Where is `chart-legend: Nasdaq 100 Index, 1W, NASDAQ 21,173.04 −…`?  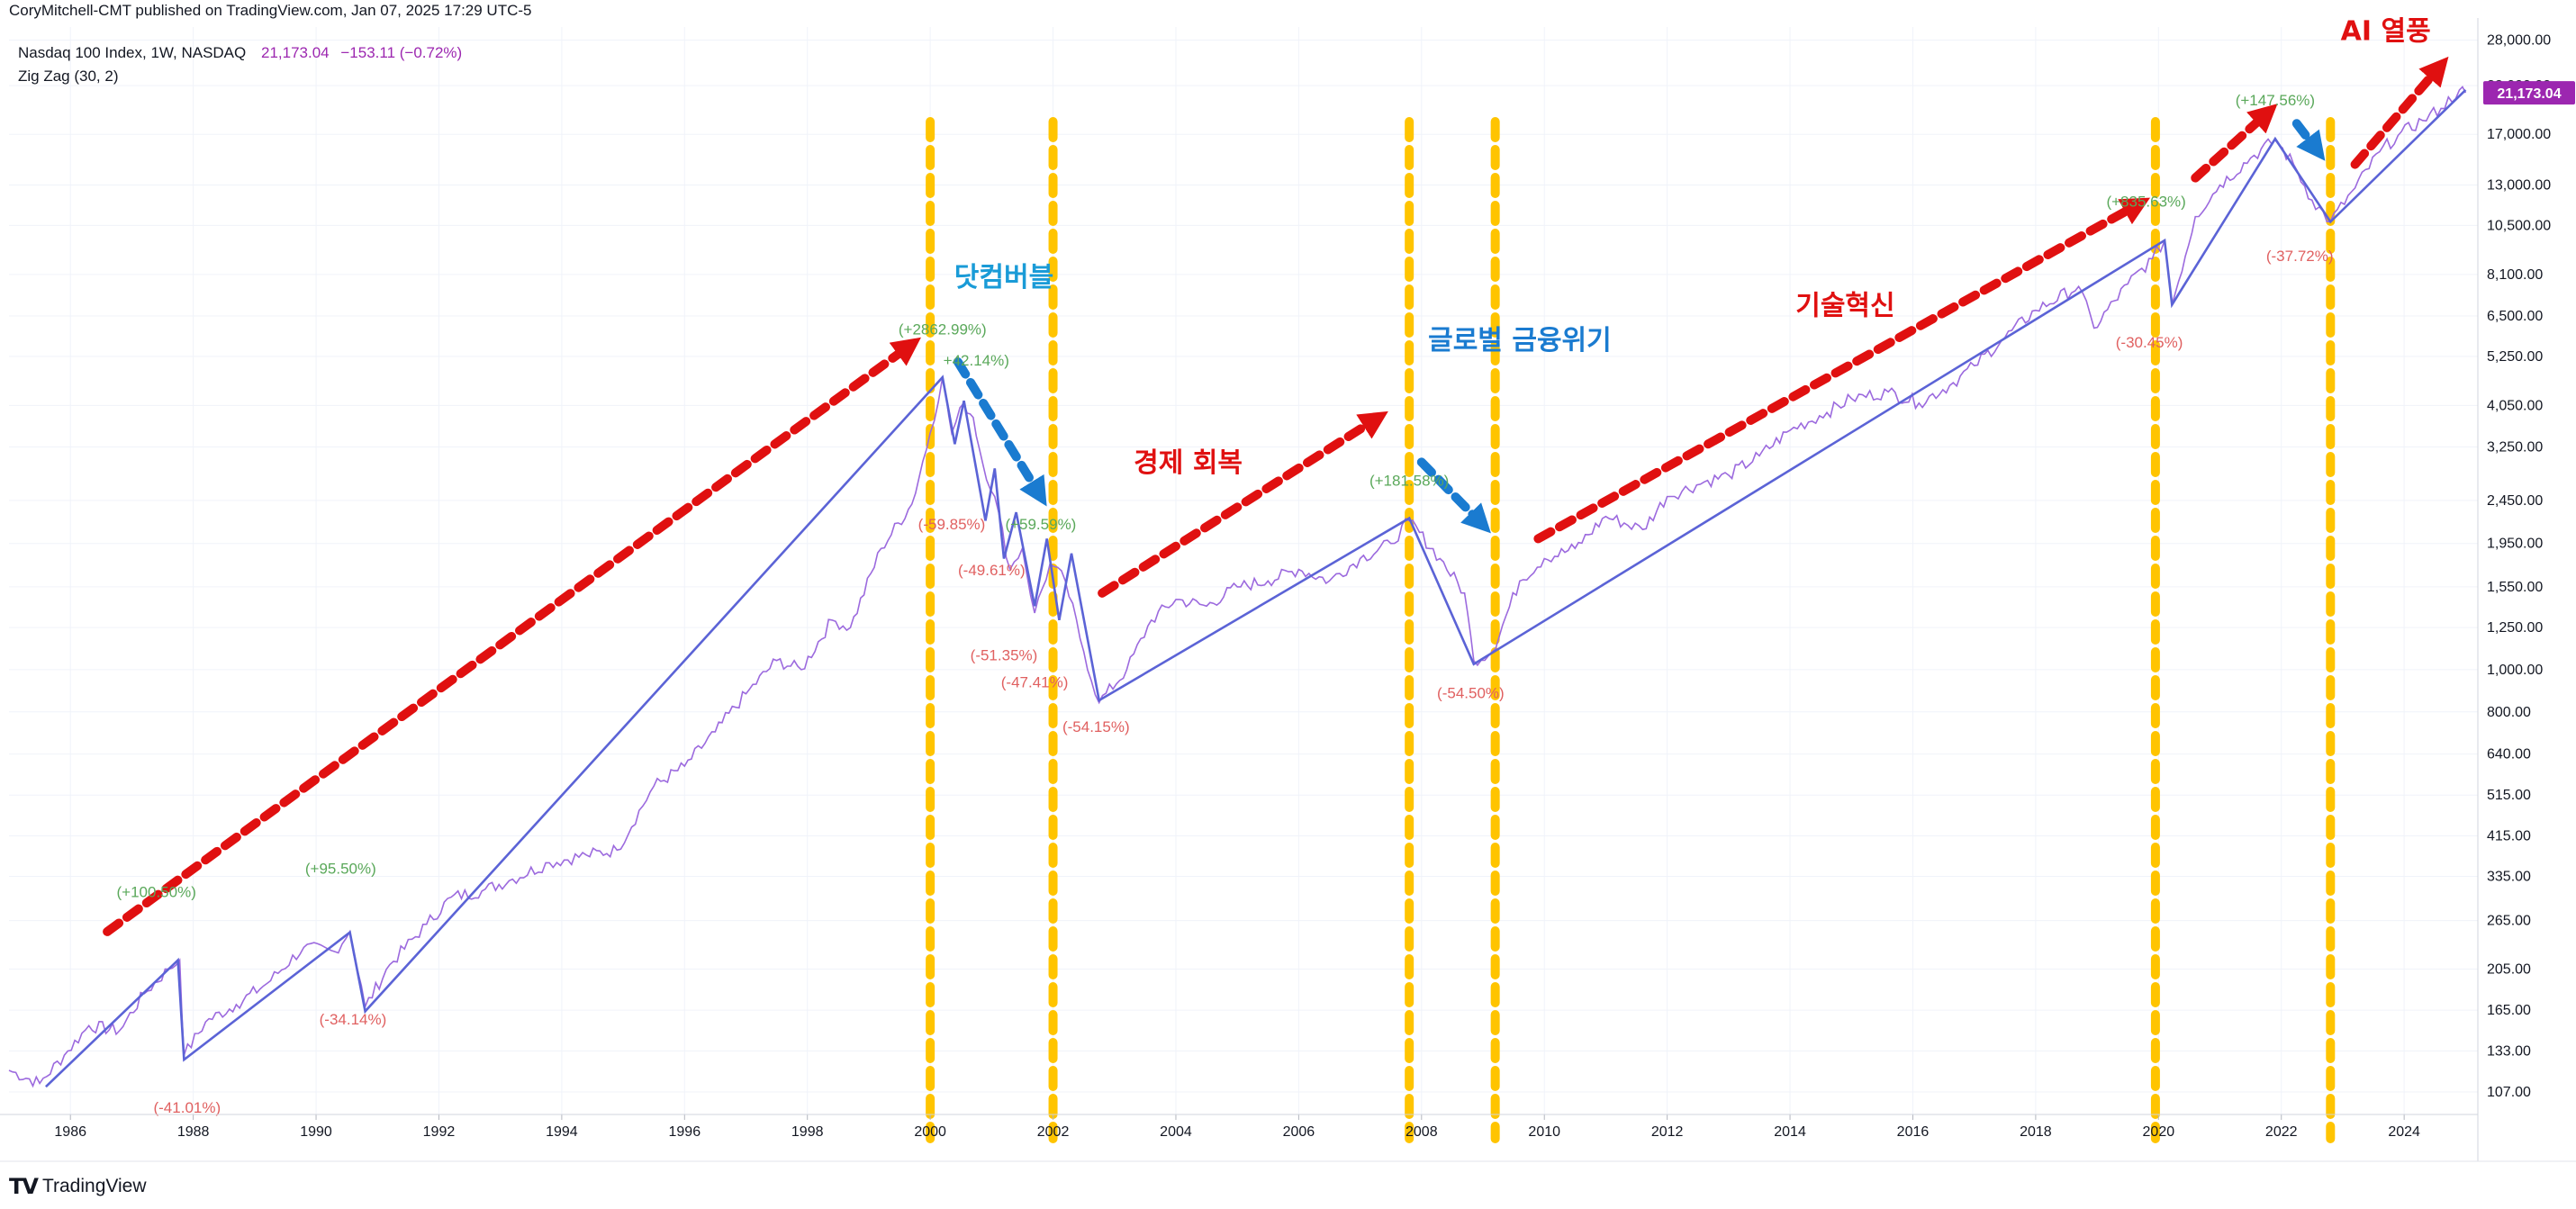
chart-legend: Nasdaq 100 Index, 1W, NASDAQ 21,173.04 −… is located at coordinates (240, 64).